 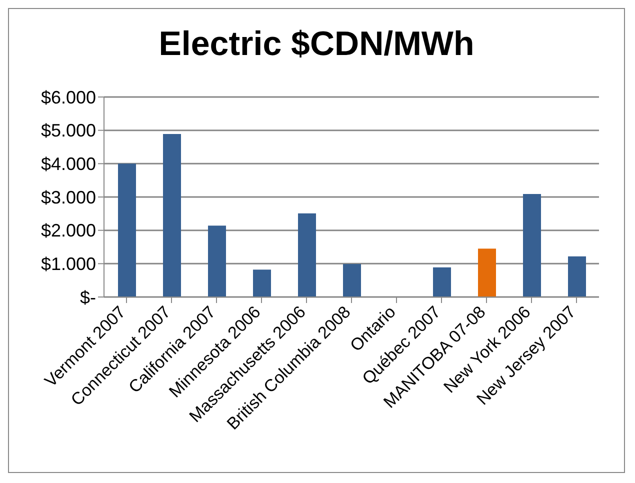 I want to click on chart-title: Electric $CDN/MWh, so click(x=317, y=45).